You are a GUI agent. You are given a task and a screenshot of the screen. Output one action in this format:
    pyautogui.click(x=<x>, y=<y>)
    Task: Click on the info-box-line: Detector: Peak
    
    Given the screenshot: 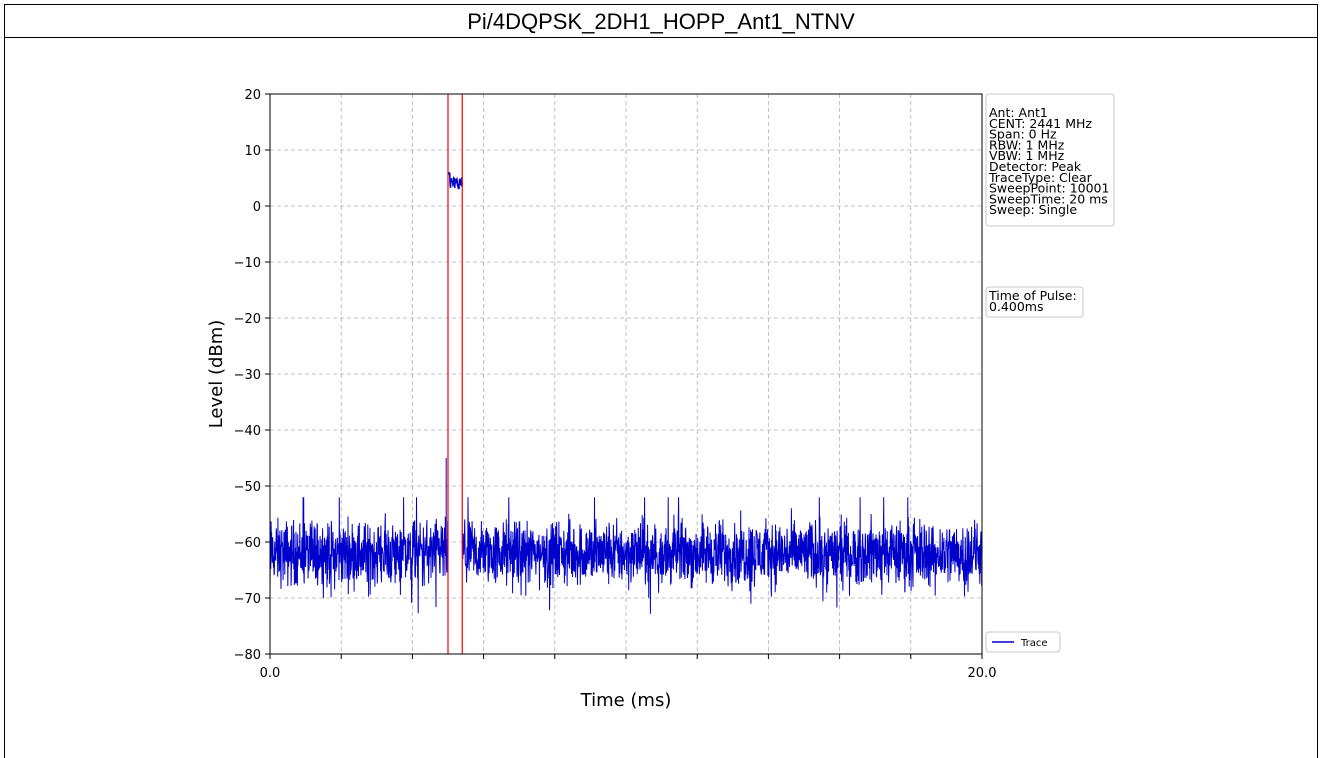 What is the action you would take?
    pyautogui.click(x=1035, y=166)
    